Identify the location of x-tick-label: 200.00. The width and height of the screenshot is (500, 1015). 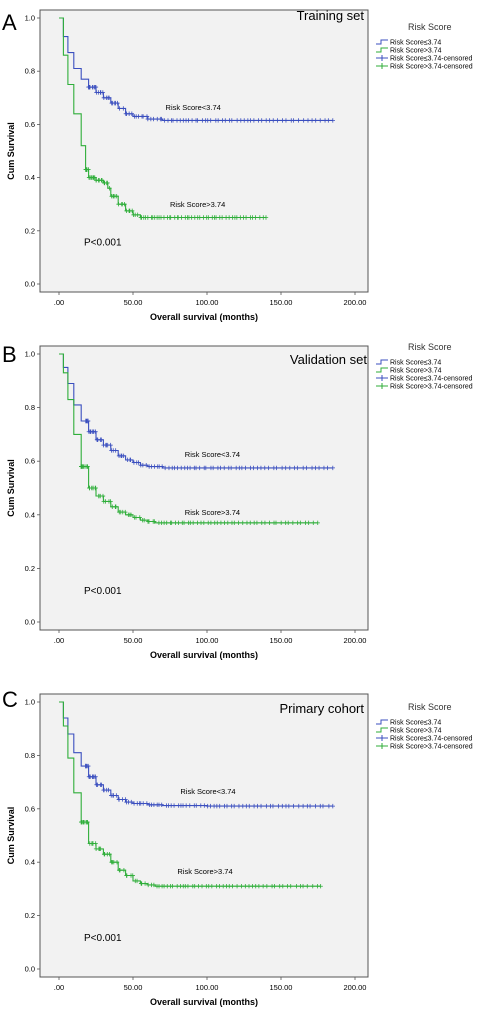
(355, 302).